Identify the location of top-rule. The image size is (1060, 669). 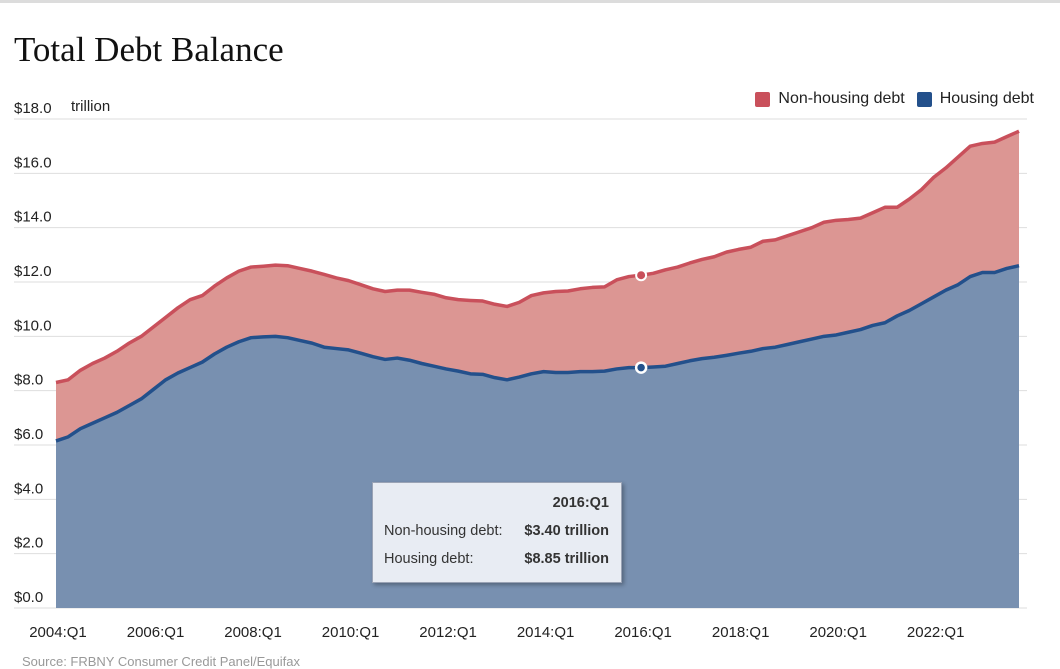
(530, 1).